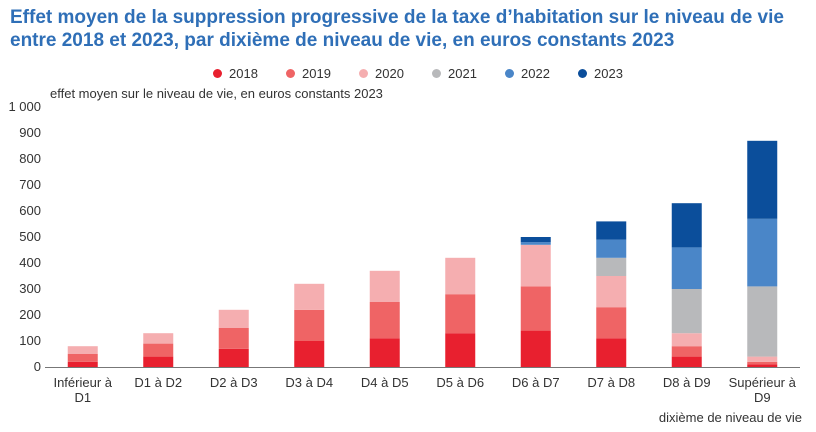  What do you see at coordinates (24, 106) in the screenshot?
I see `y-tick-label: 1 000` at bounding box center [24, 106].